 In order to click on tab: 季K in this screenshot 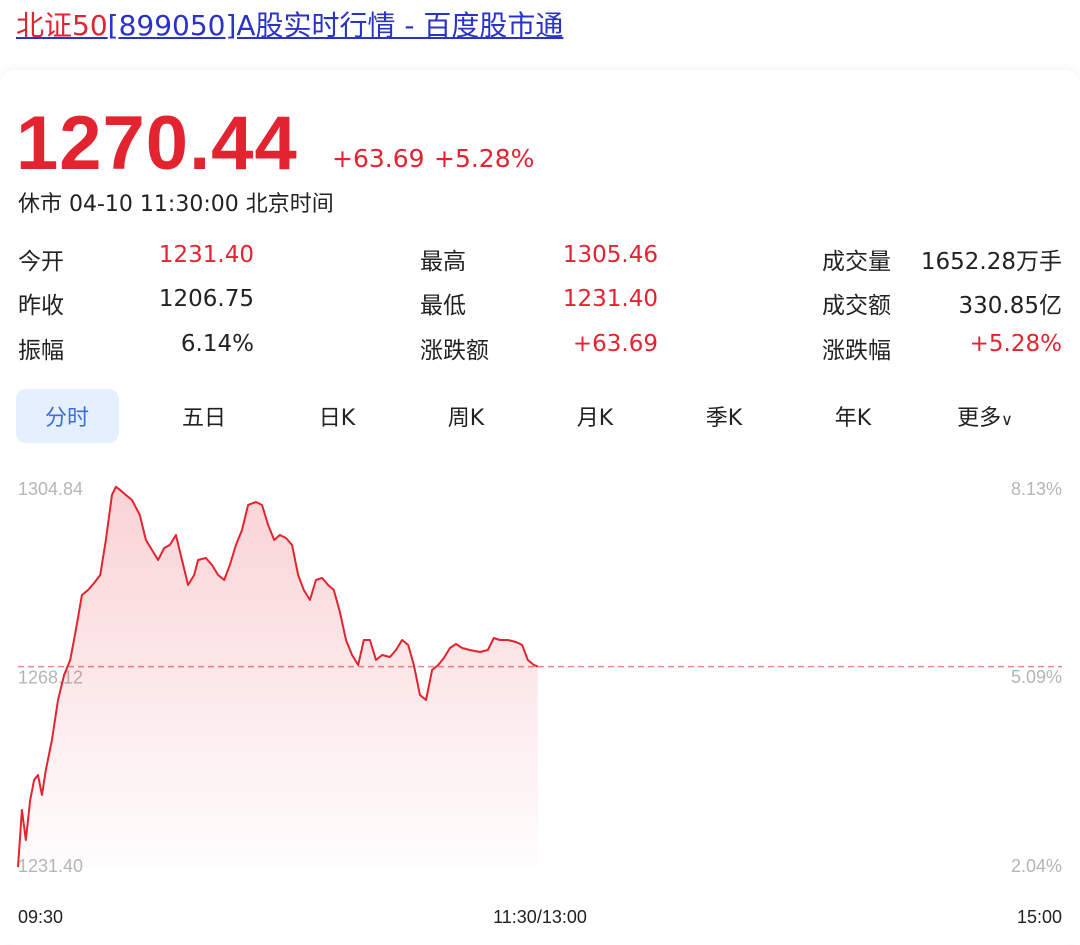, I will do `click(724, 418)`.